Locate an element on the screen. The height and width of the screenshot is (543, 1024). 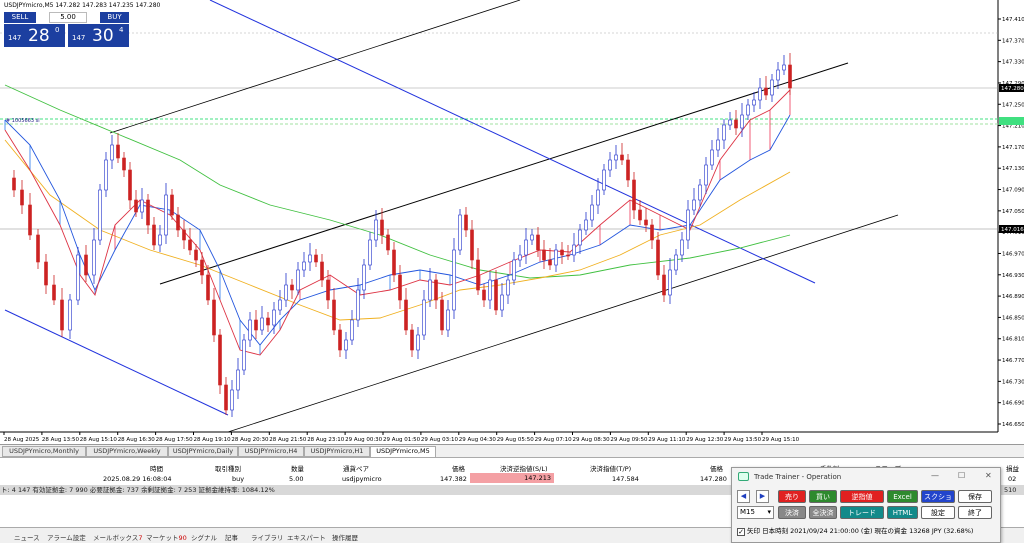
tab-signals: シグナル is located at coordinates (204, 537).